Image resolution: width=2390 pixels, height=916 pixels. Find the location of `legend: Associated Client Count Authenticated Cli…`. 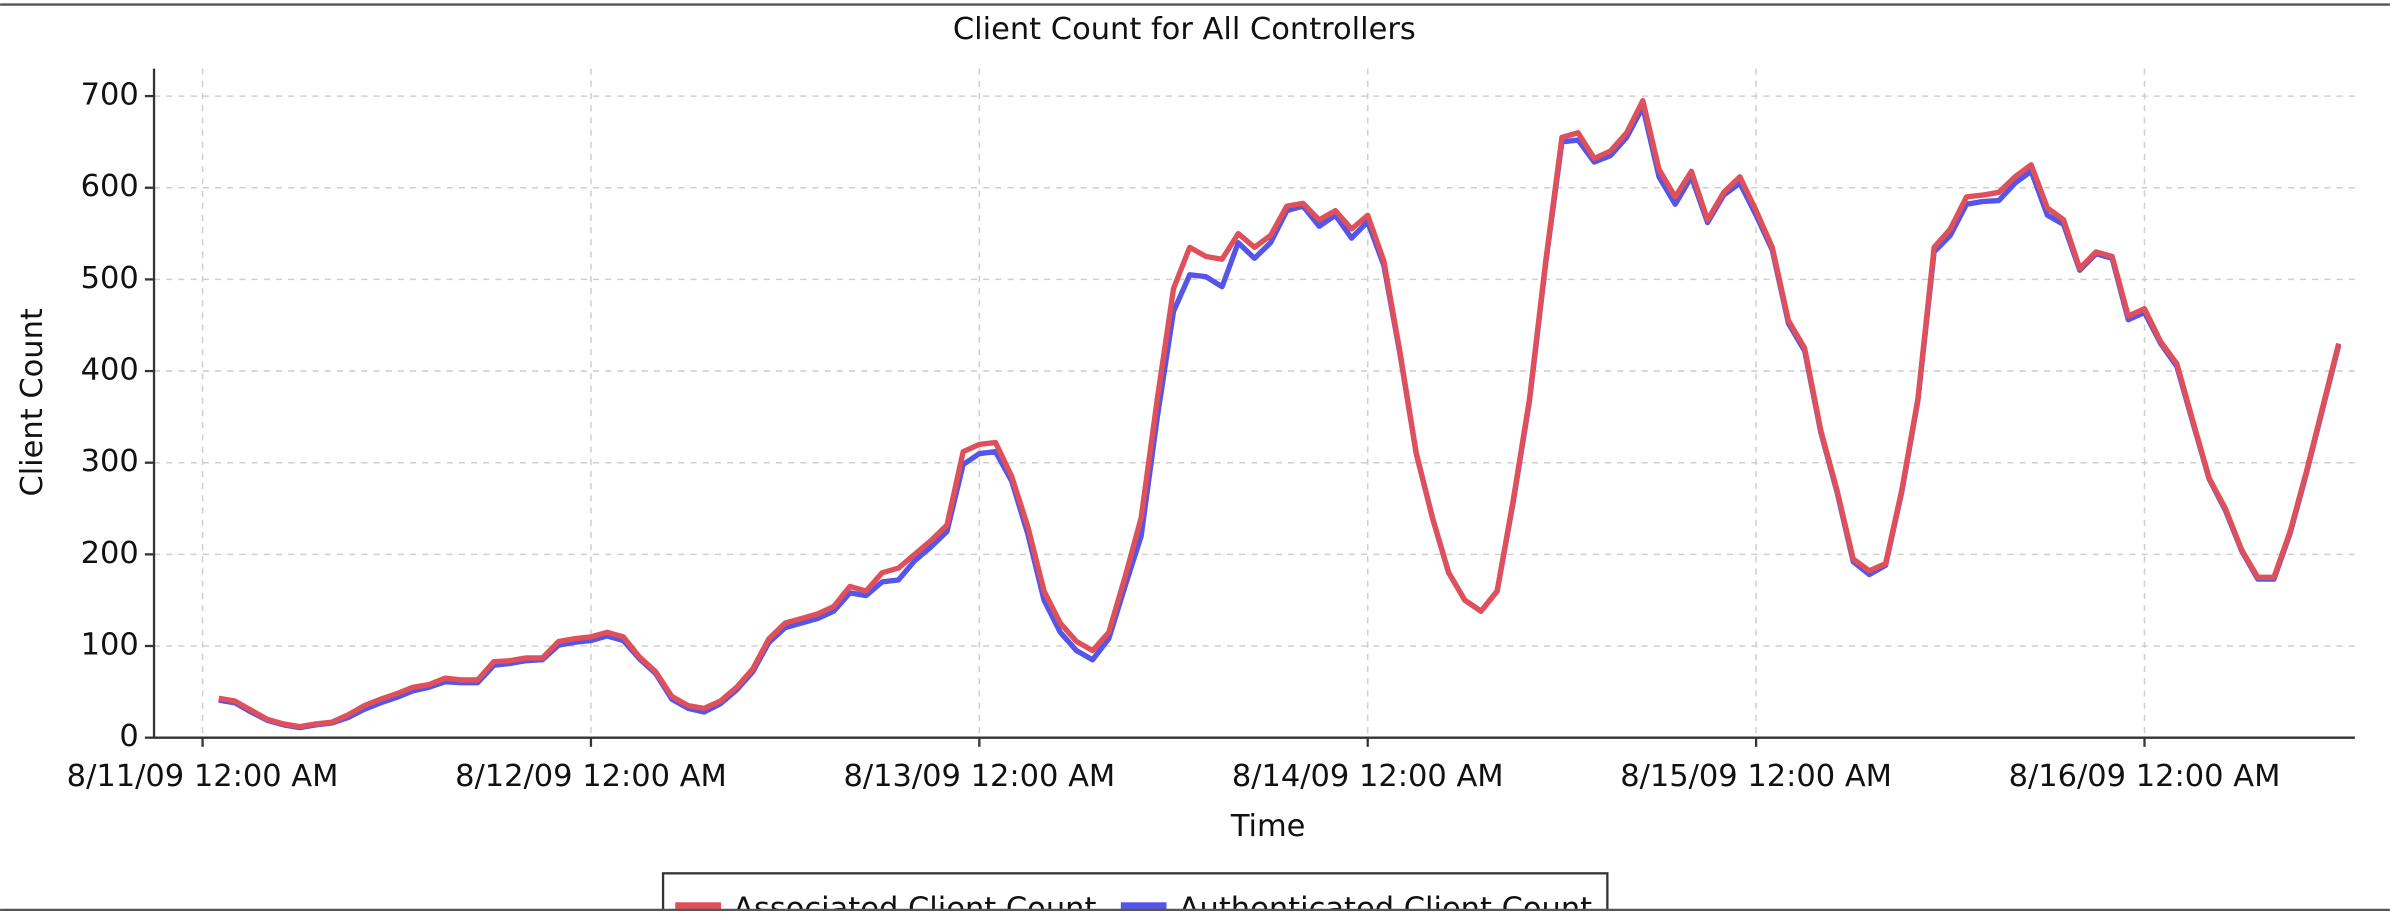

legend: Associated Client Count Authenticated Cli… is located at coordinates (1135, 894).